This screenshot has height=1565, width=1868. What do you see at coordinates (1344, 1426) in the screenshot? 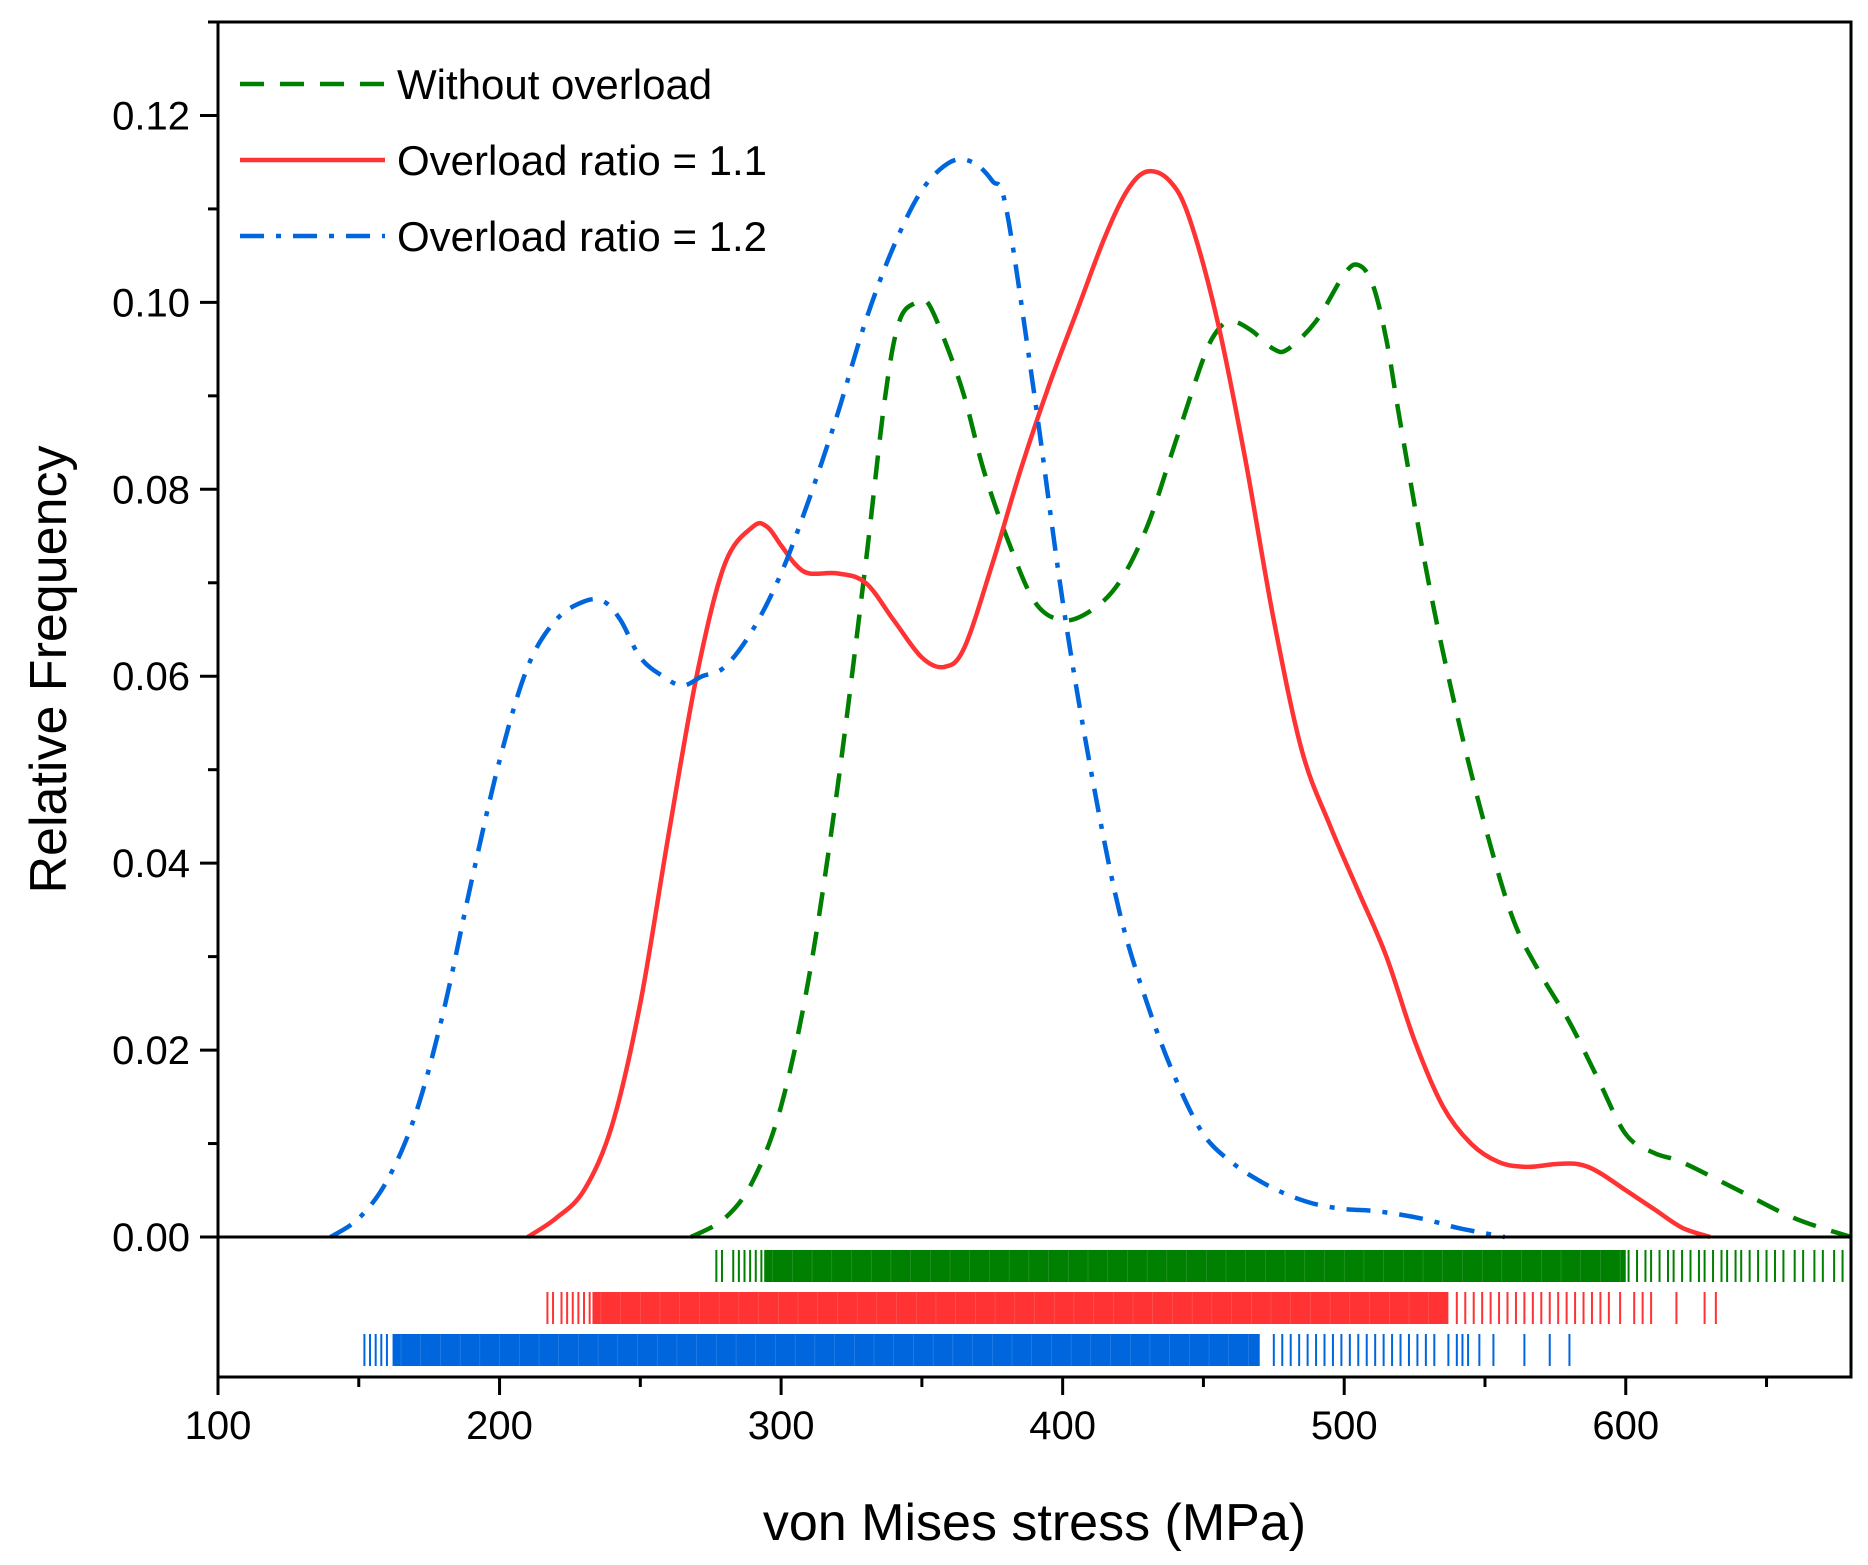
I see `x-tick-label: 500` at bounding box center [1344, 1426].